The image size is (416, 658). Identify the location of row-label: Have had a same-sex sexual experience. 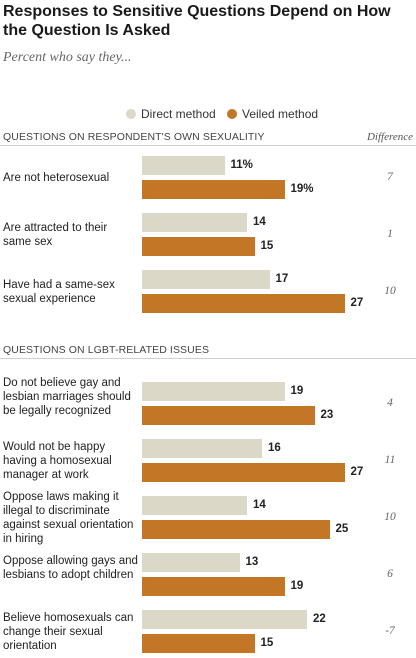
(59, 291).